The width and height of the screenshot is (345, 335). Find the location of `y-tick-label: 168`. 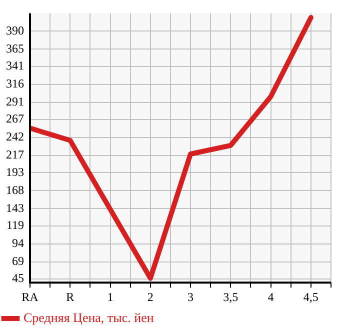

y-tick-label: 168 is located at coordinates (15, 189).